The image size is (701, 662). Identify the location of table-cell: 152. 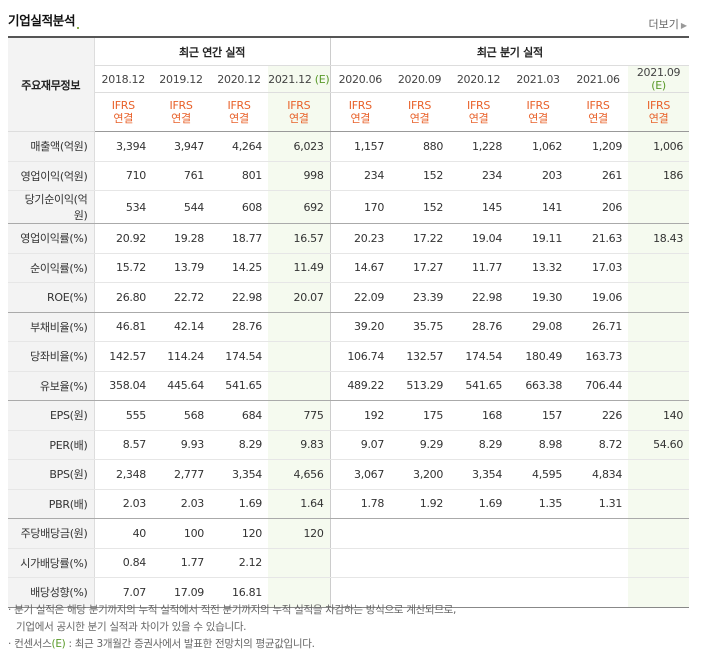
(420, 176).